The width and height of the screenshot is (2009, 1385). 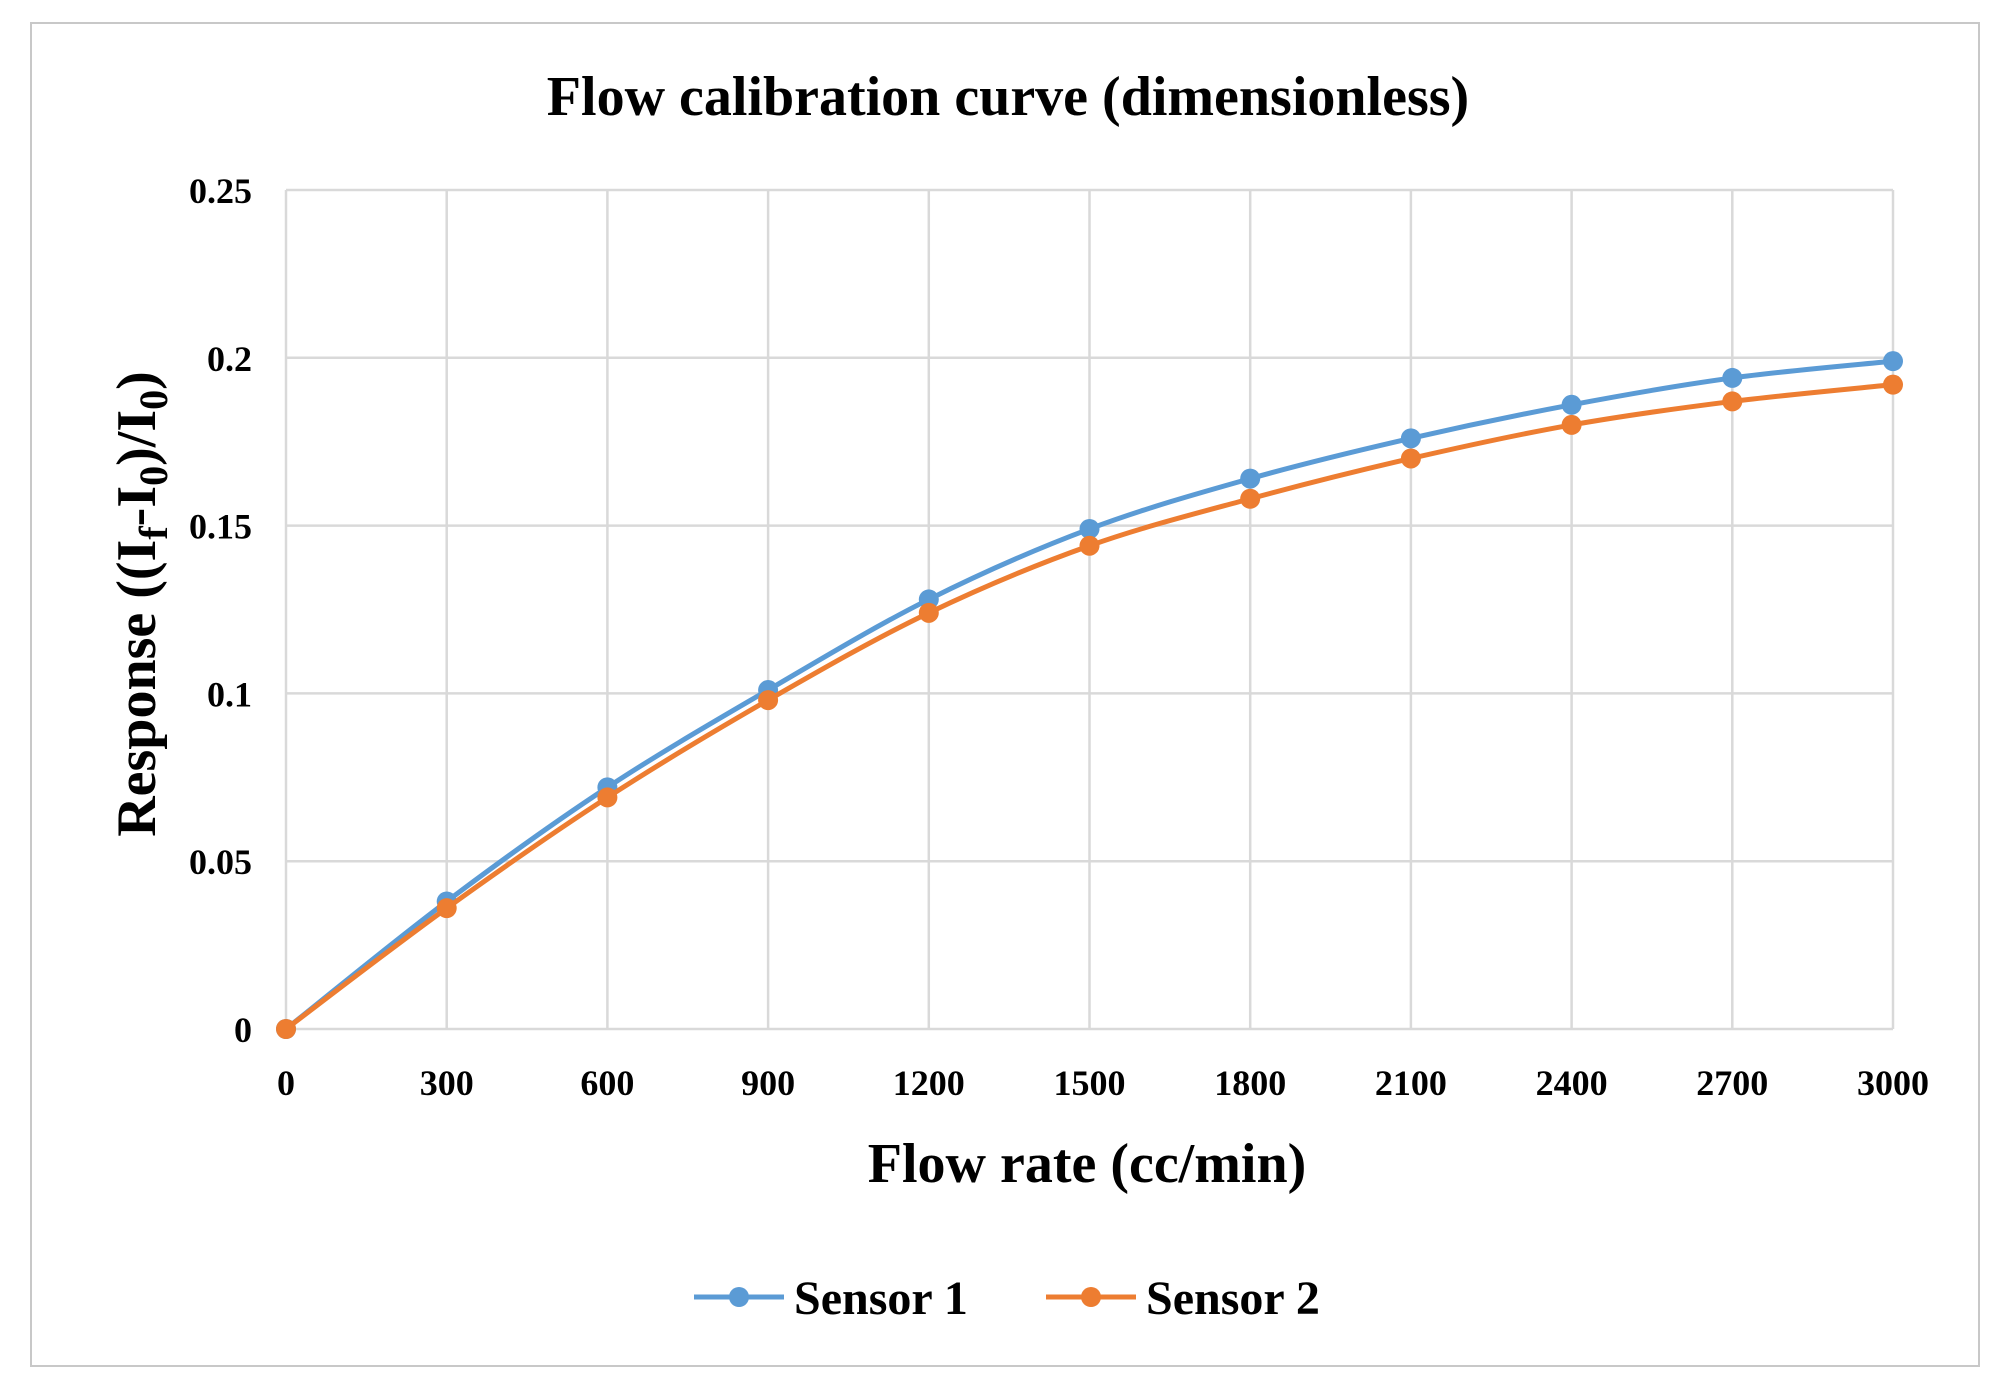 What do you see at coordinates (220, 862) in the screenshot?
I see `y-tick-label-1: 0.05` at bounding box center [220, 862].